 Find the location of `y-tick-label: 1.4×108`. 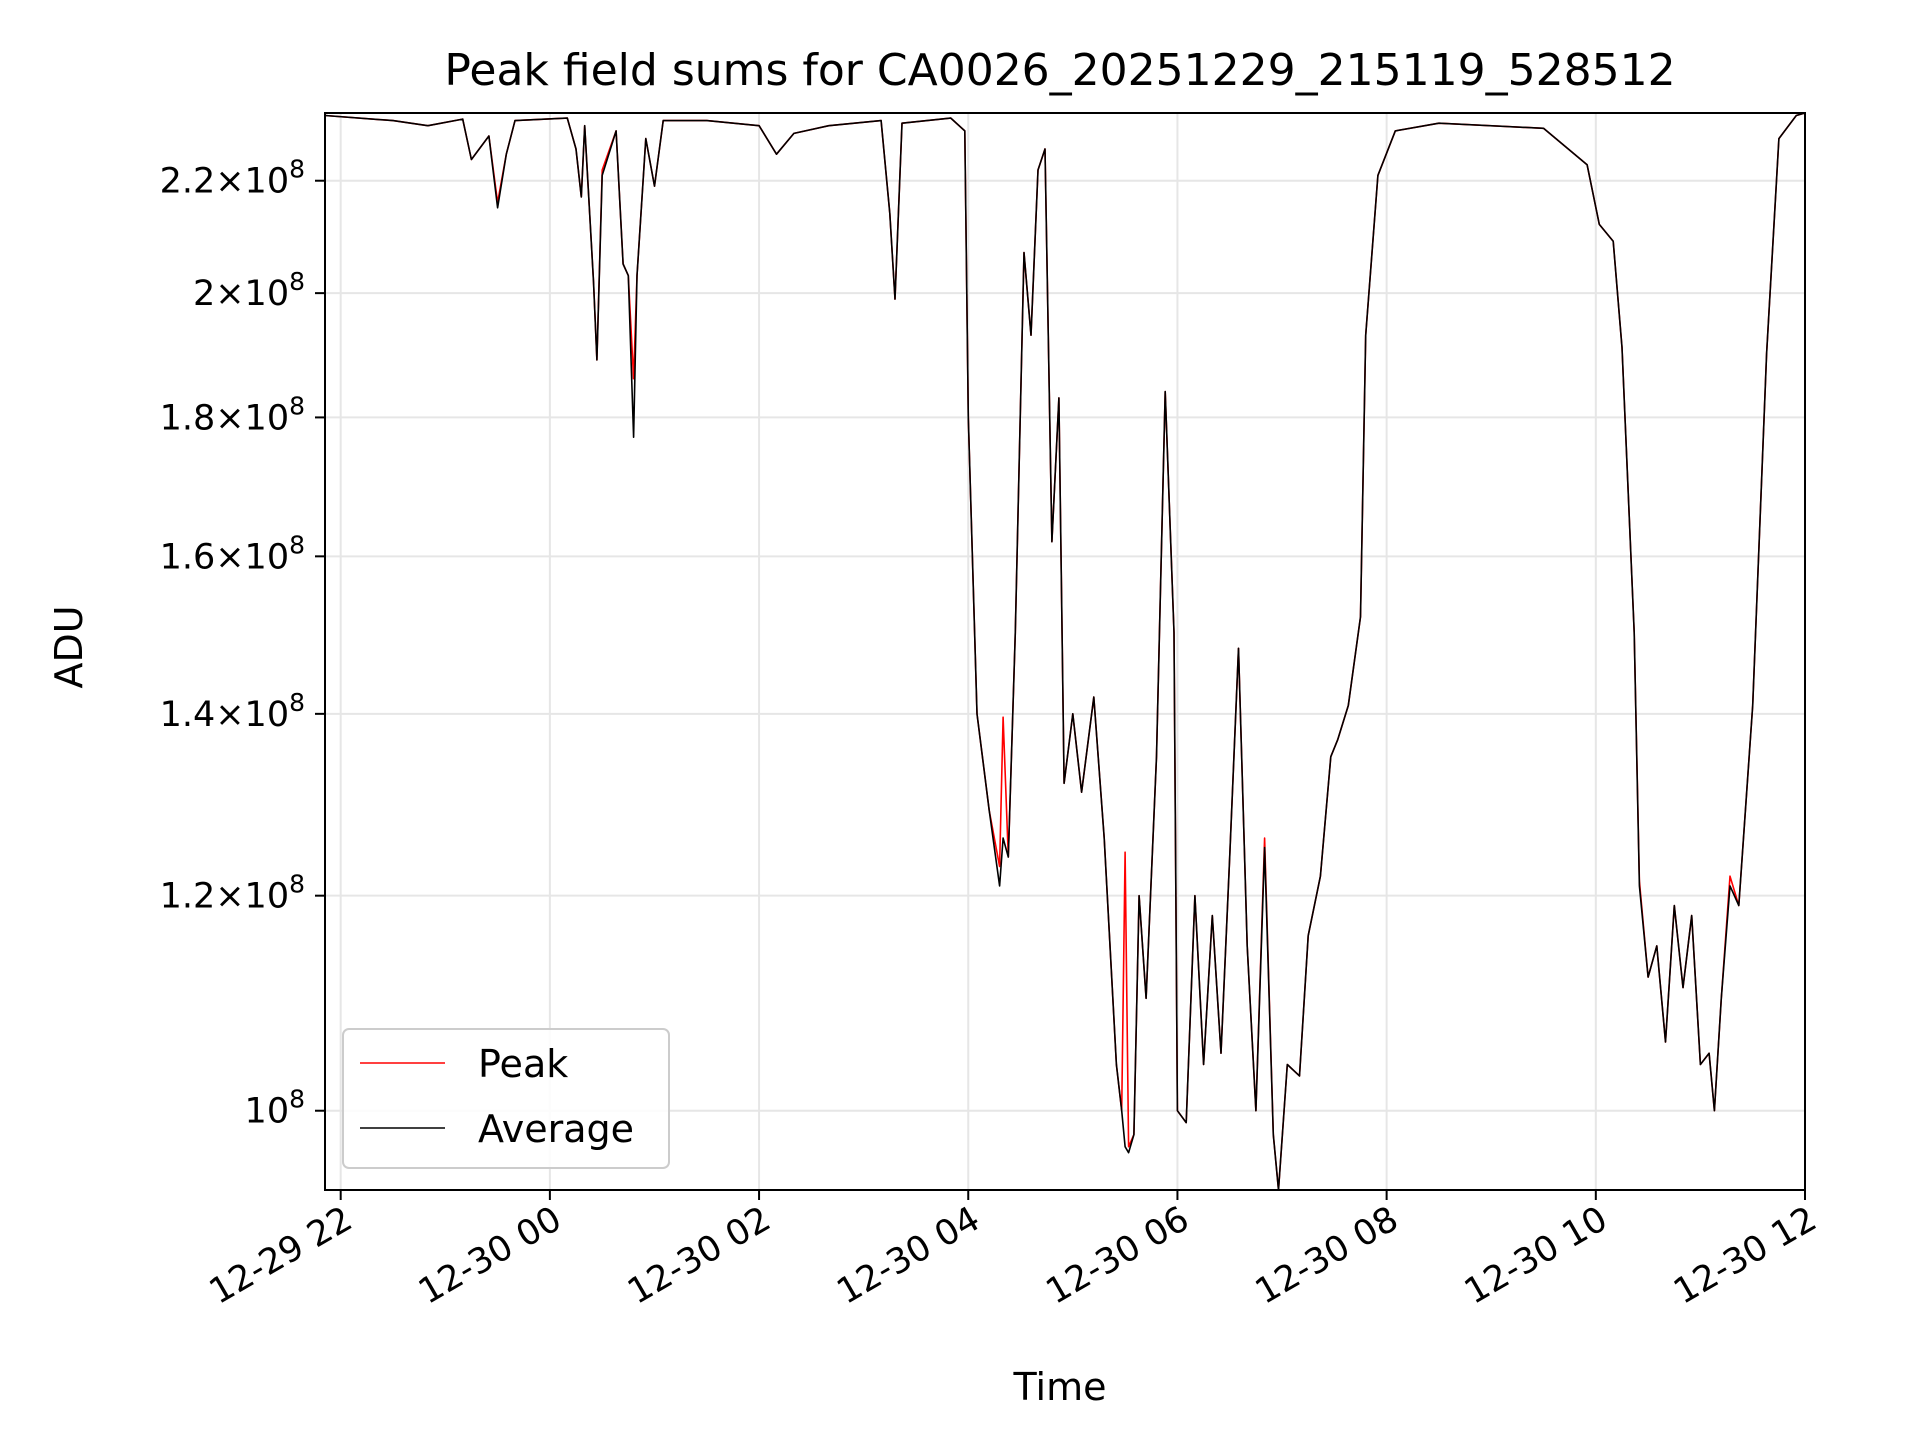

y-tick-label: 1.4×108 is located at coordinates (232, 711).